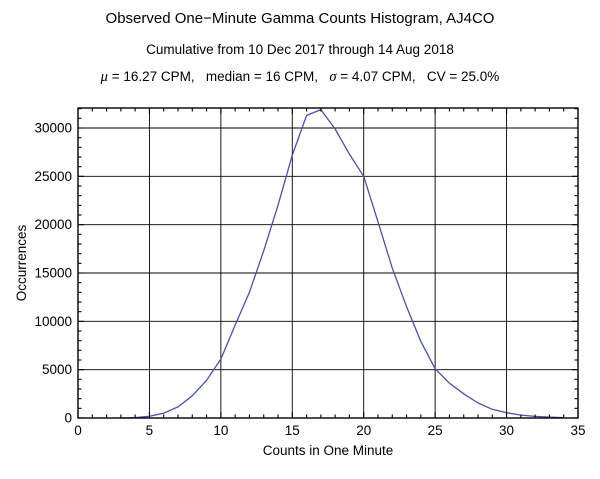 This screenshot has width=600, height=479. I want to click on y-axis-label: Occurrences, so click(21, 262).